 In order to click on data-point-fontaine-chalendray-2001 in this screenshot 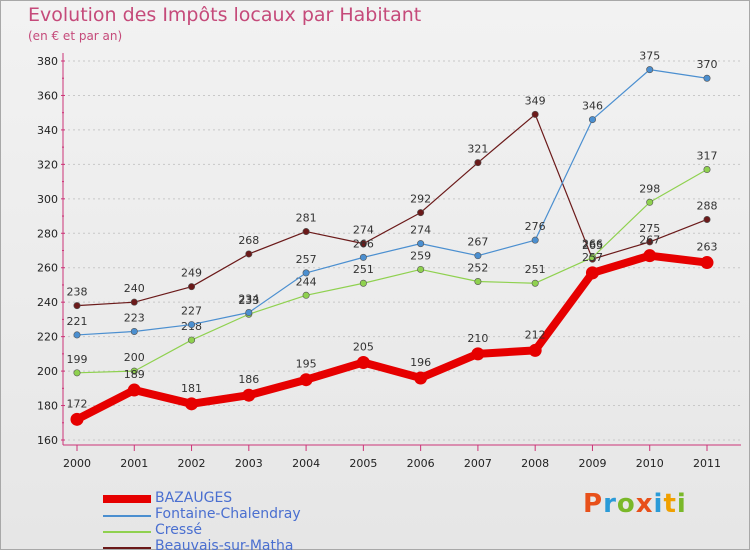, I will do `click(134, 331)`.